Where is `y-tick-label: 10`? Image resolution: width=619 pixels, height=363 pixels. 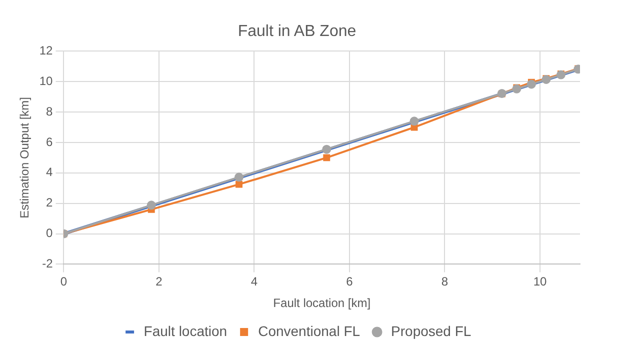
y-tick-label: 10 is located at coordinates (46, 81).